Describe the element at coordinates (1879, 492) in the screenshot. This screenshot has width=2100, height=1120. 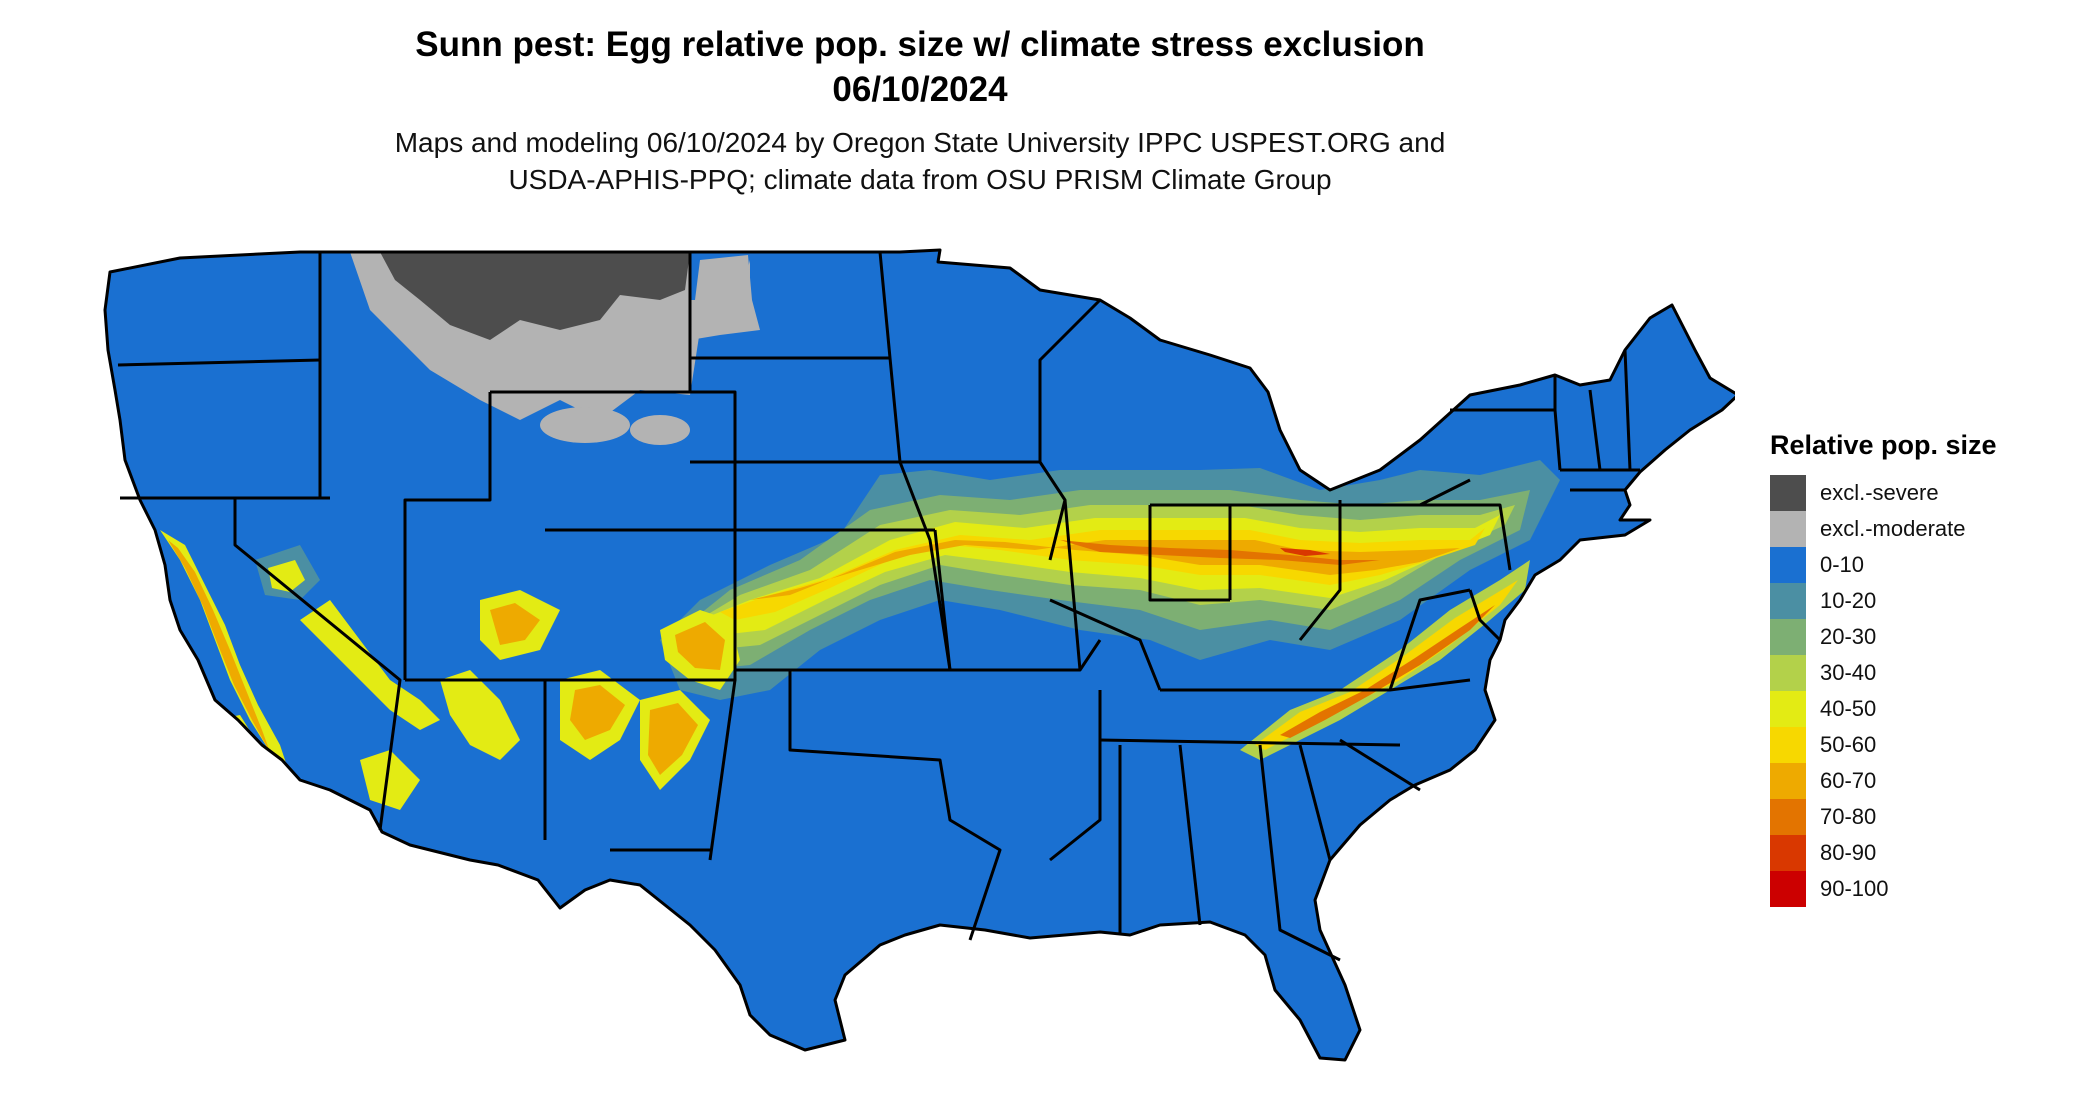
I see `legend-label: excl.-severe` at that location.